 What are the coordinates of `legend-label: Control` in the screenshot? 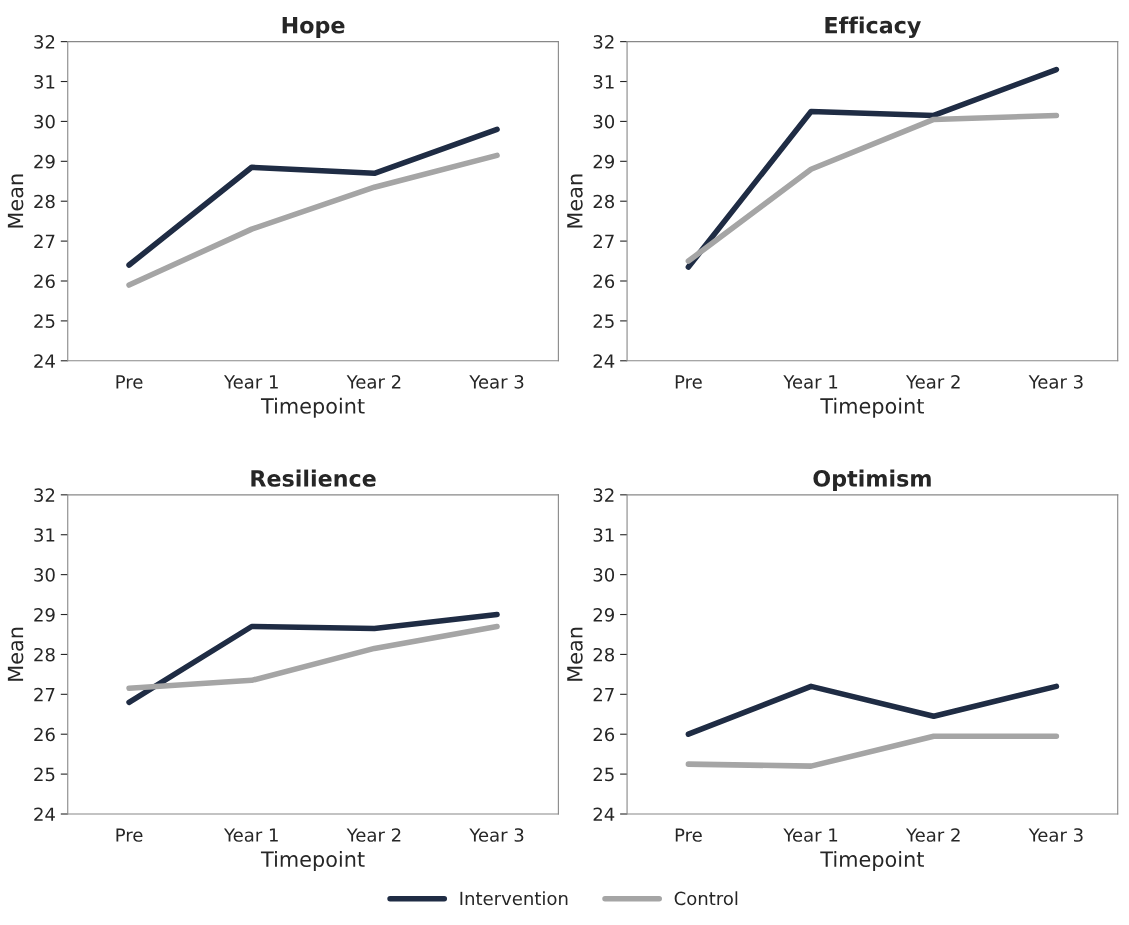 It's located at (706, 898).